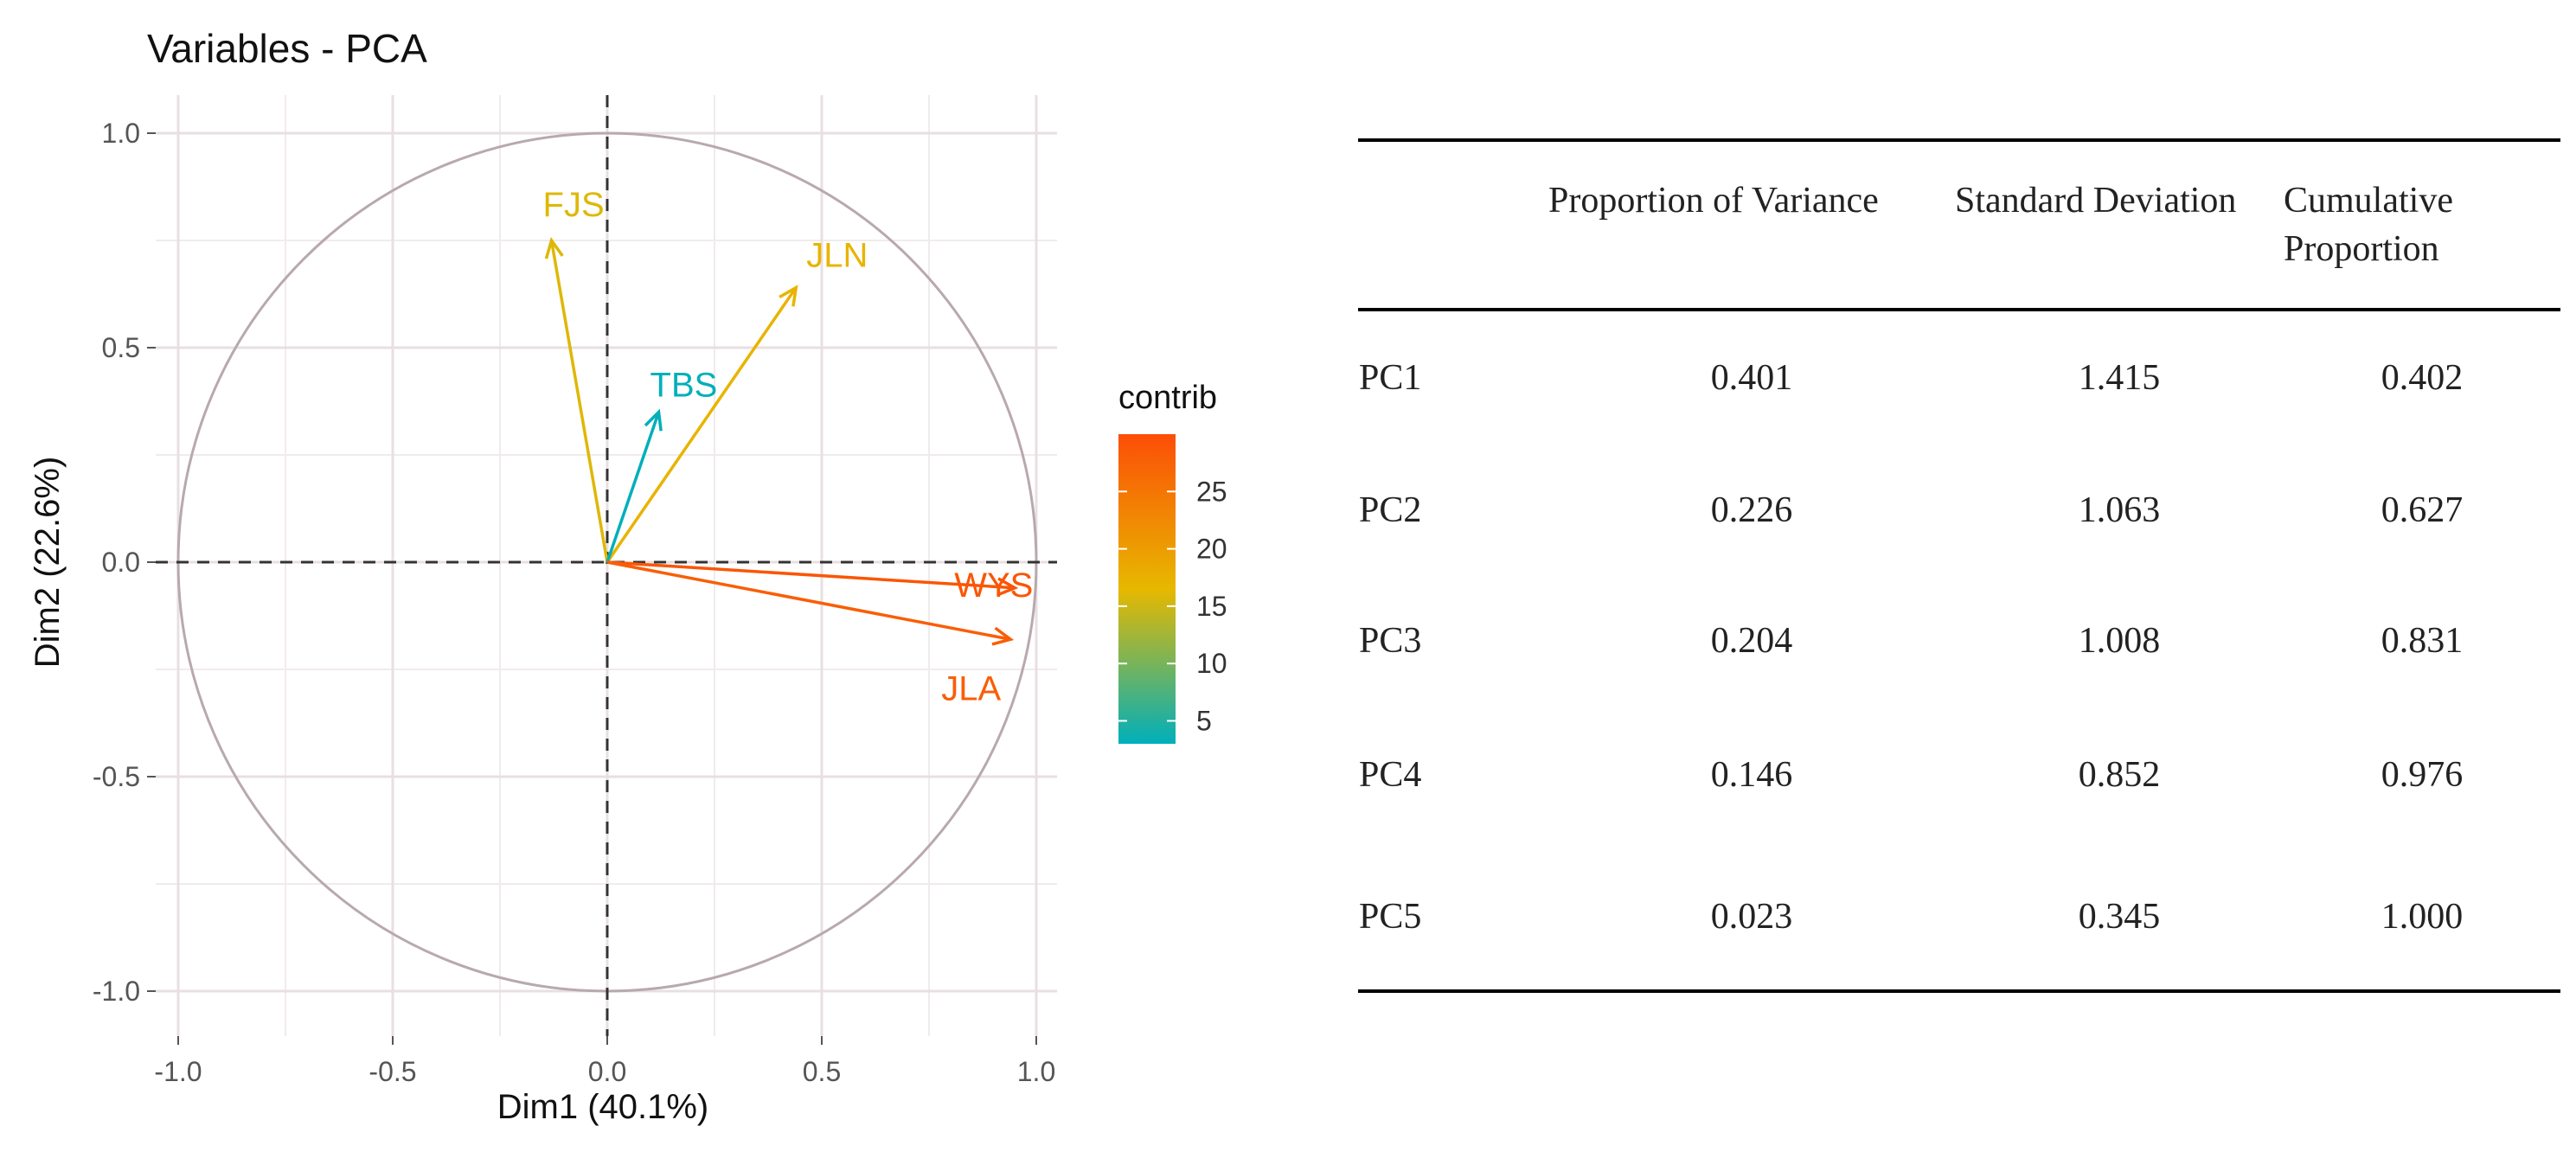 Image resolution: width=2576 pixels, height=1152 pixels. What do you see at coordinates (1751, 377) in the screenshot?
I see `table-cell: 0.401` at bounding box center [1751, 377].